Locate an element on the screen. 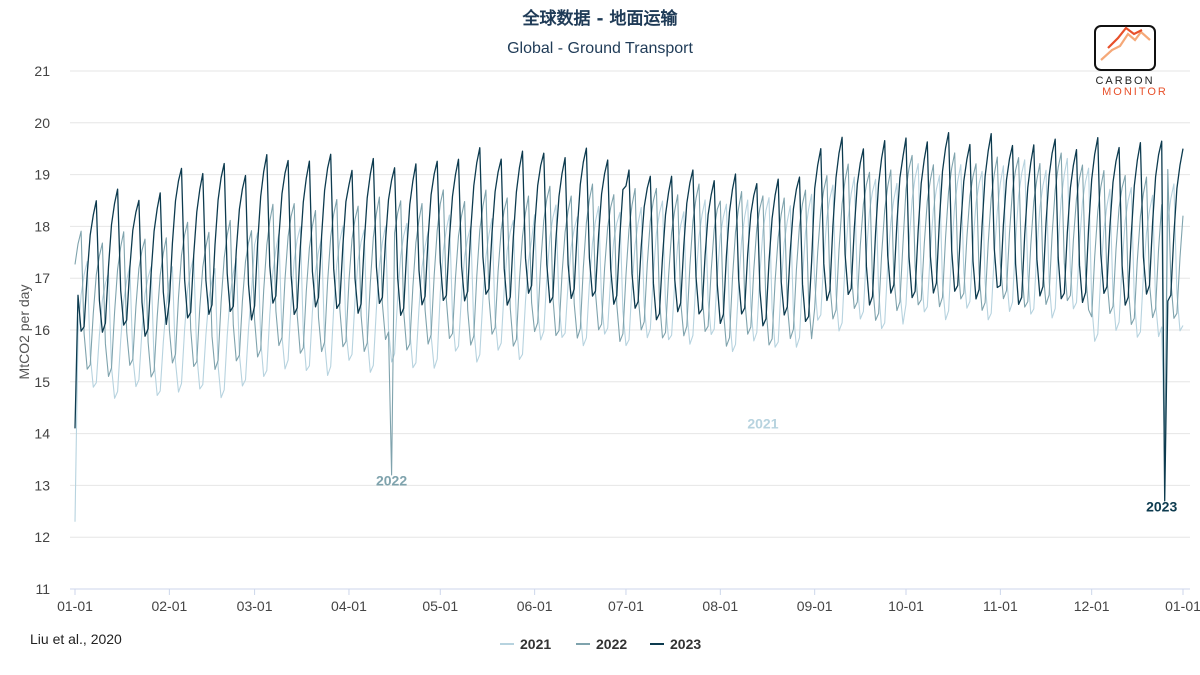 Image resolution: width=1200 pixels, height=675 pixels. y-tick-label: 16 is located at coordinates (42, 330).